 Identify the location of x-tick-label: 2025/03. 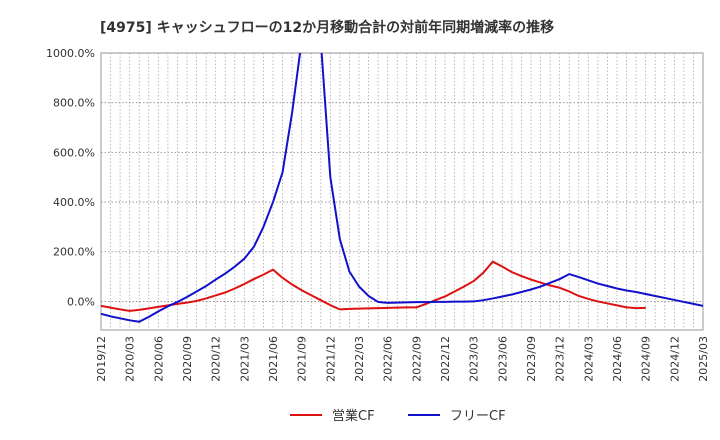
(703, 359).